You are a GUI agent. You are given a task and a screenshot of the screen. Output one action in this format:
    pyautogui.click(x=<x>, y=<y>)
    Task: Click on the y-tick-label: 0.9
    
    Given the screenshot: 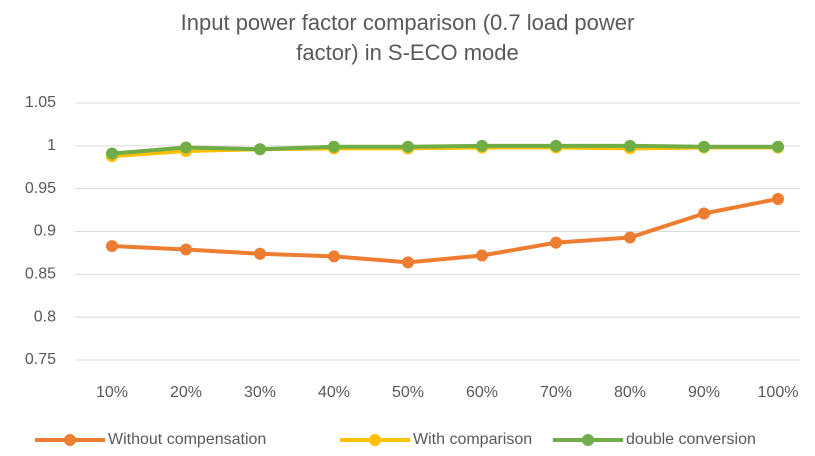 What is the action you would take?
    pyautogui.click(x=45, y=231)
    